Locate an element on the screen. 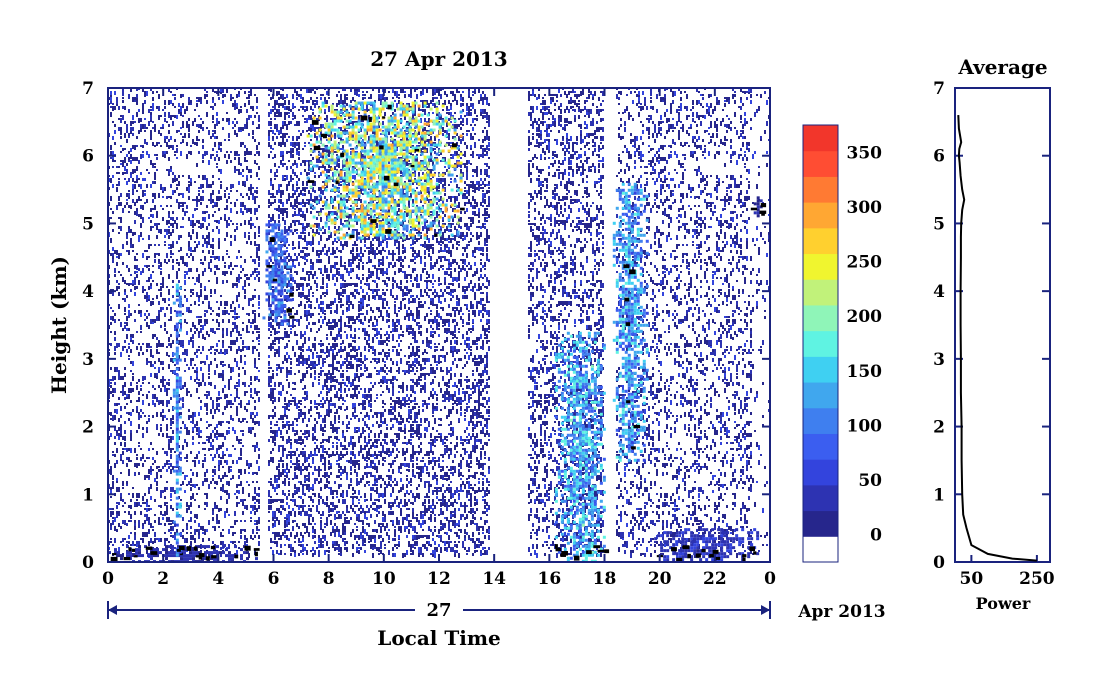 The image size is (1106, 698). x-tick-label: 18 is located at coordinates (605, 579).